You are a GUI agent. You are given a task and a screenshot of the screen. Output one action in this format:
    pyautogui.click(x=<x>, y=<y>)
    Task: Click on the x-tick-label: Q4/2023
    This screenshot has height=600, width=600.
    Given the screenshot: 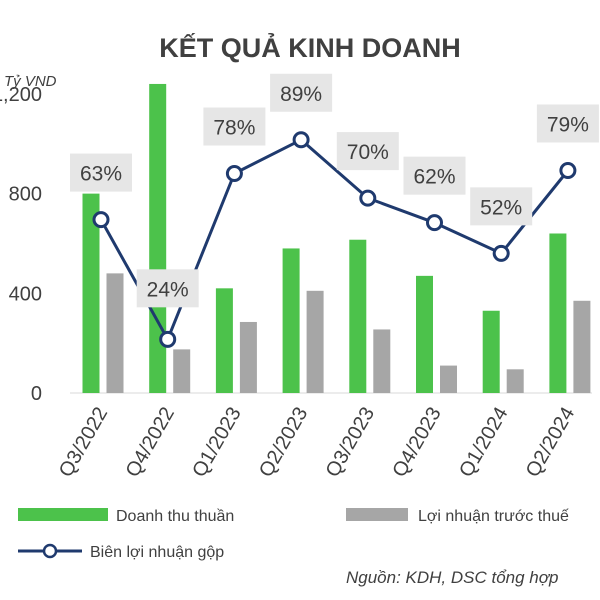 What is the action you would take?
    pyautogui.click(x=416, y=442)
    